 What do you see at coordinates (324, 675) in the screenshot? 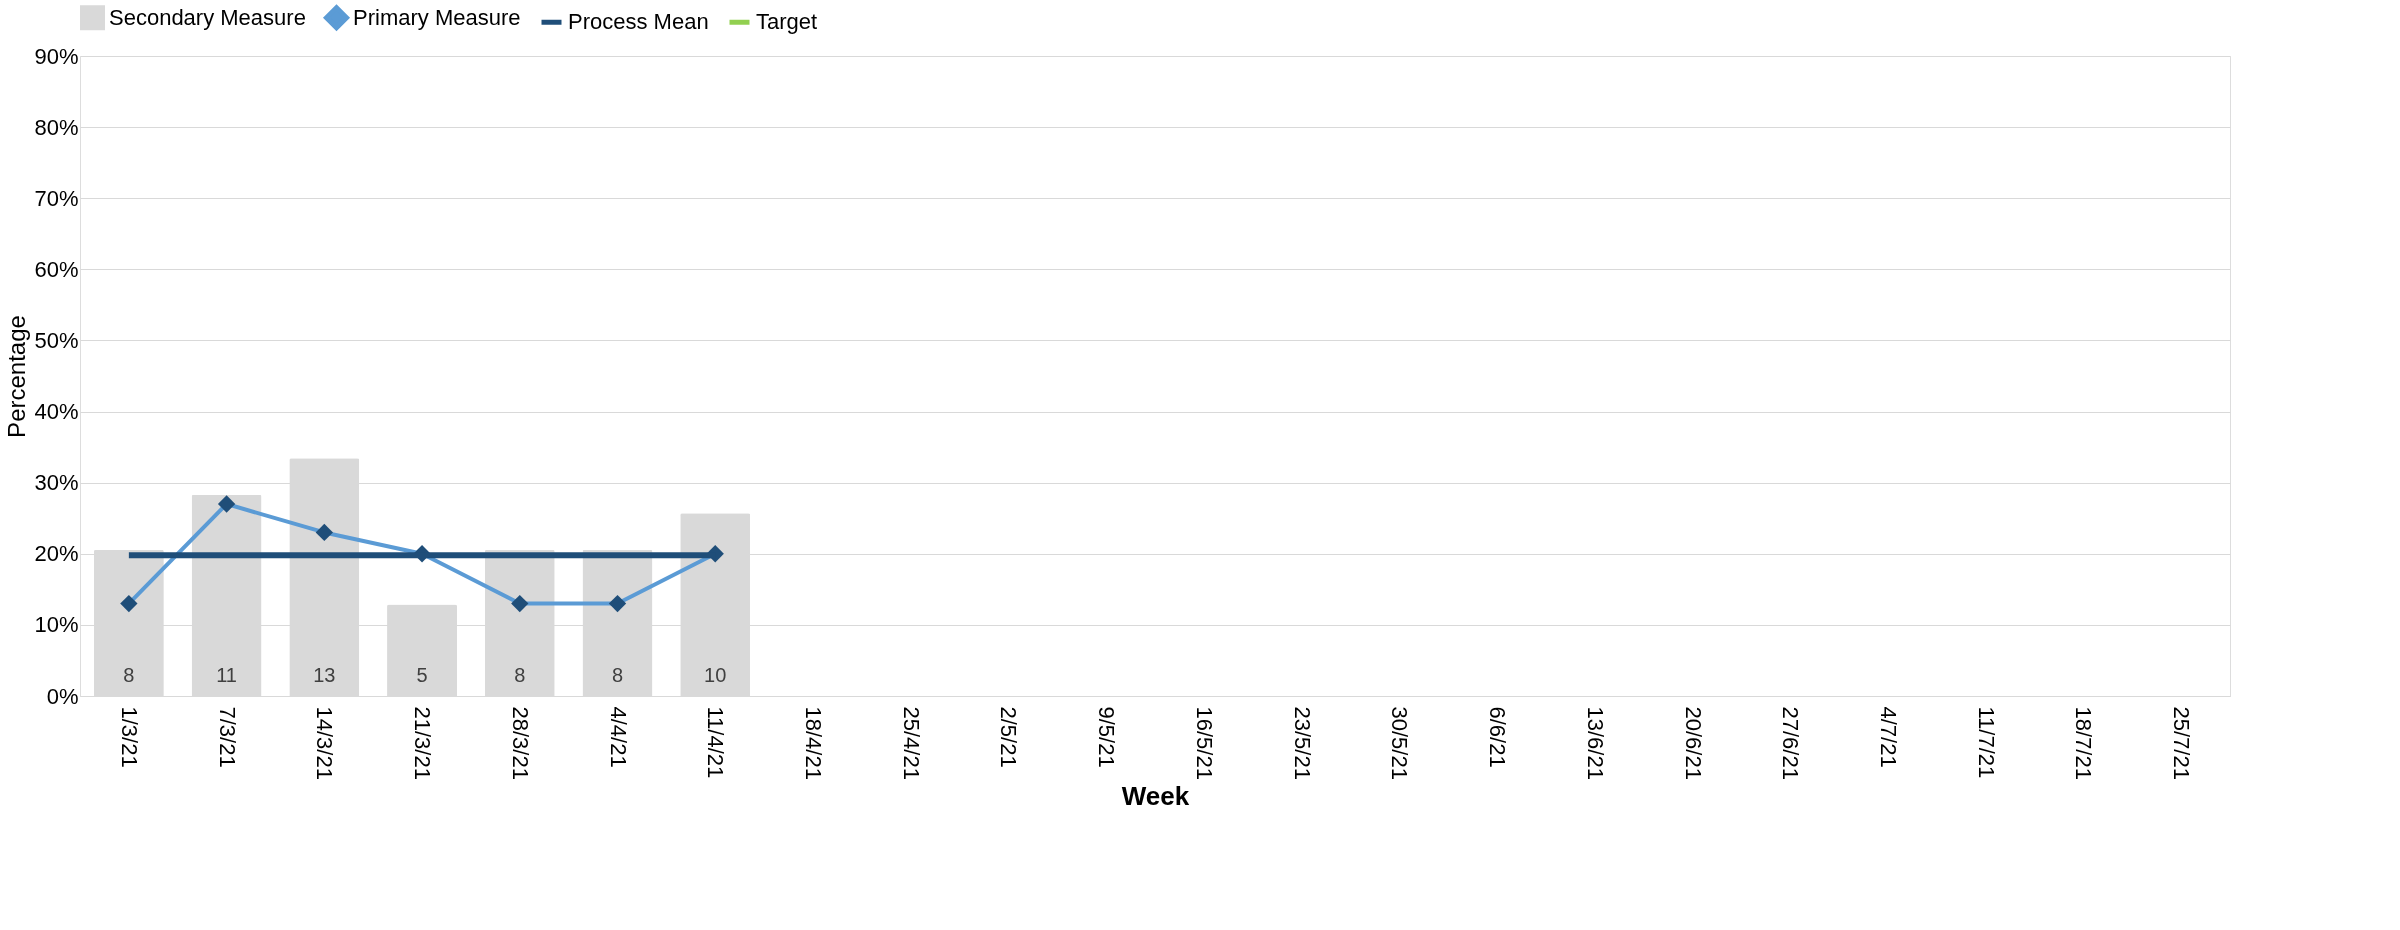
I see `data-label: 13` at bounding box center [324, 675].